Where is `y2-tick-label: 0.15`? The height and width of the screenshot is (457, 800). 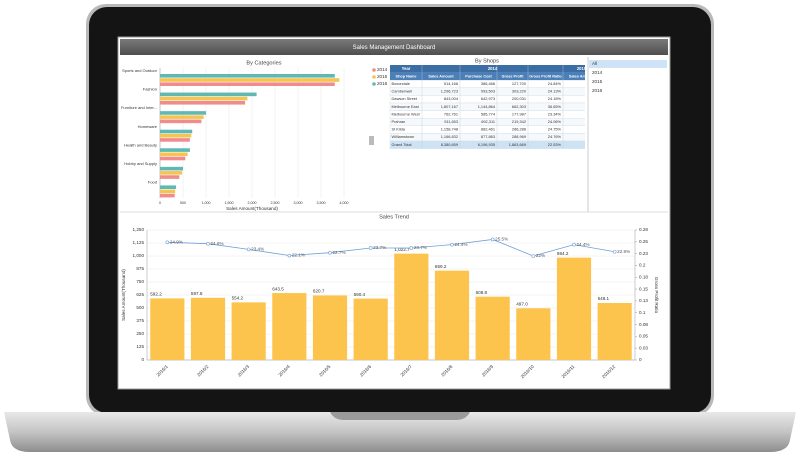
y2-tick-label: 0.15 is located at coordinates (643, 288).